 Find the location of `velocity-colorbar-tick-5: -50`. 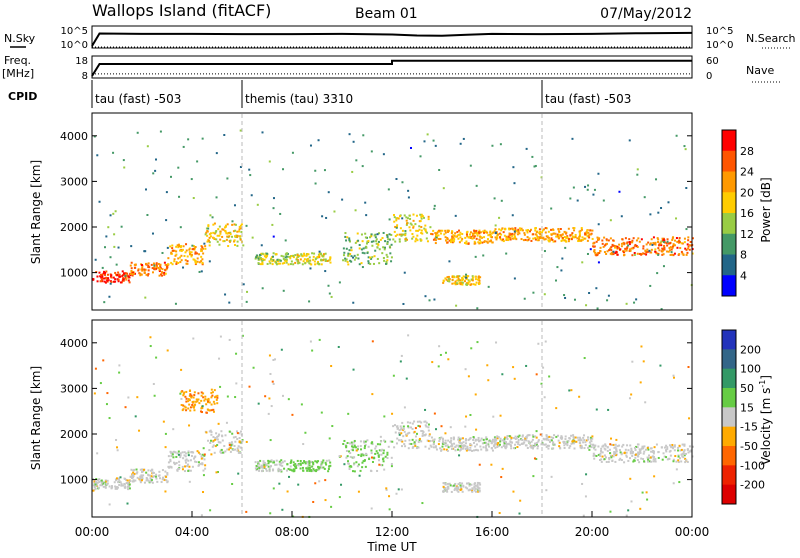

velocity-colorbar-tick-5: -50 is located at coordinates (749, 446).